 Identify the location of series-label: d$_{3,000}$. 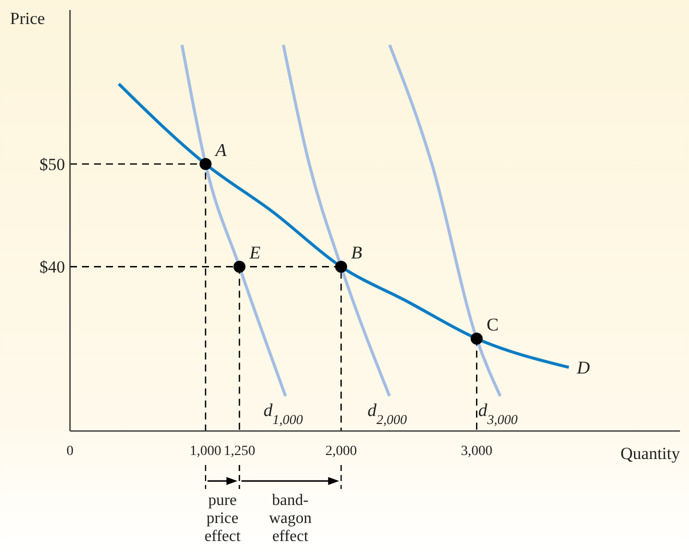
(498, 413).